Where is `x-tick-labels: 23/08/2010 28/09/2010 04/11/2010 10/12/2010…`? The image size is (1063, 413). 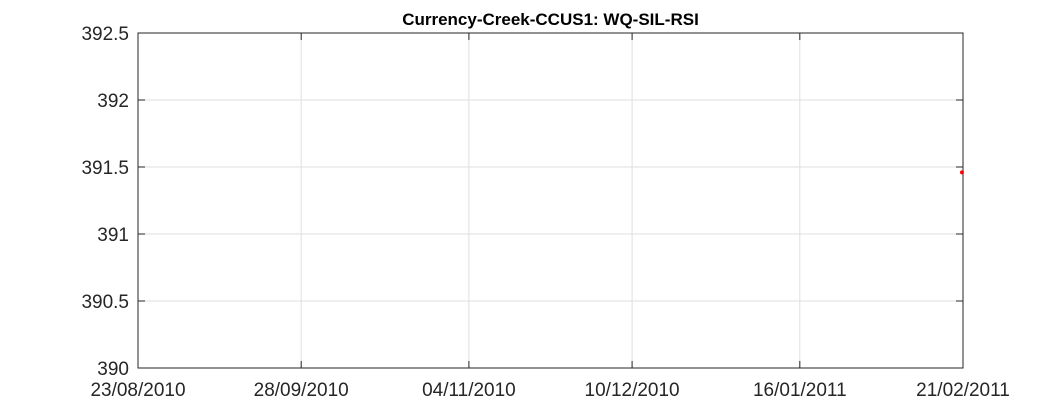
x-tick-labels: 23/08/2010 28/09/2010 04/11/2010 10/12/2010… is located at coordinates (549, 390).